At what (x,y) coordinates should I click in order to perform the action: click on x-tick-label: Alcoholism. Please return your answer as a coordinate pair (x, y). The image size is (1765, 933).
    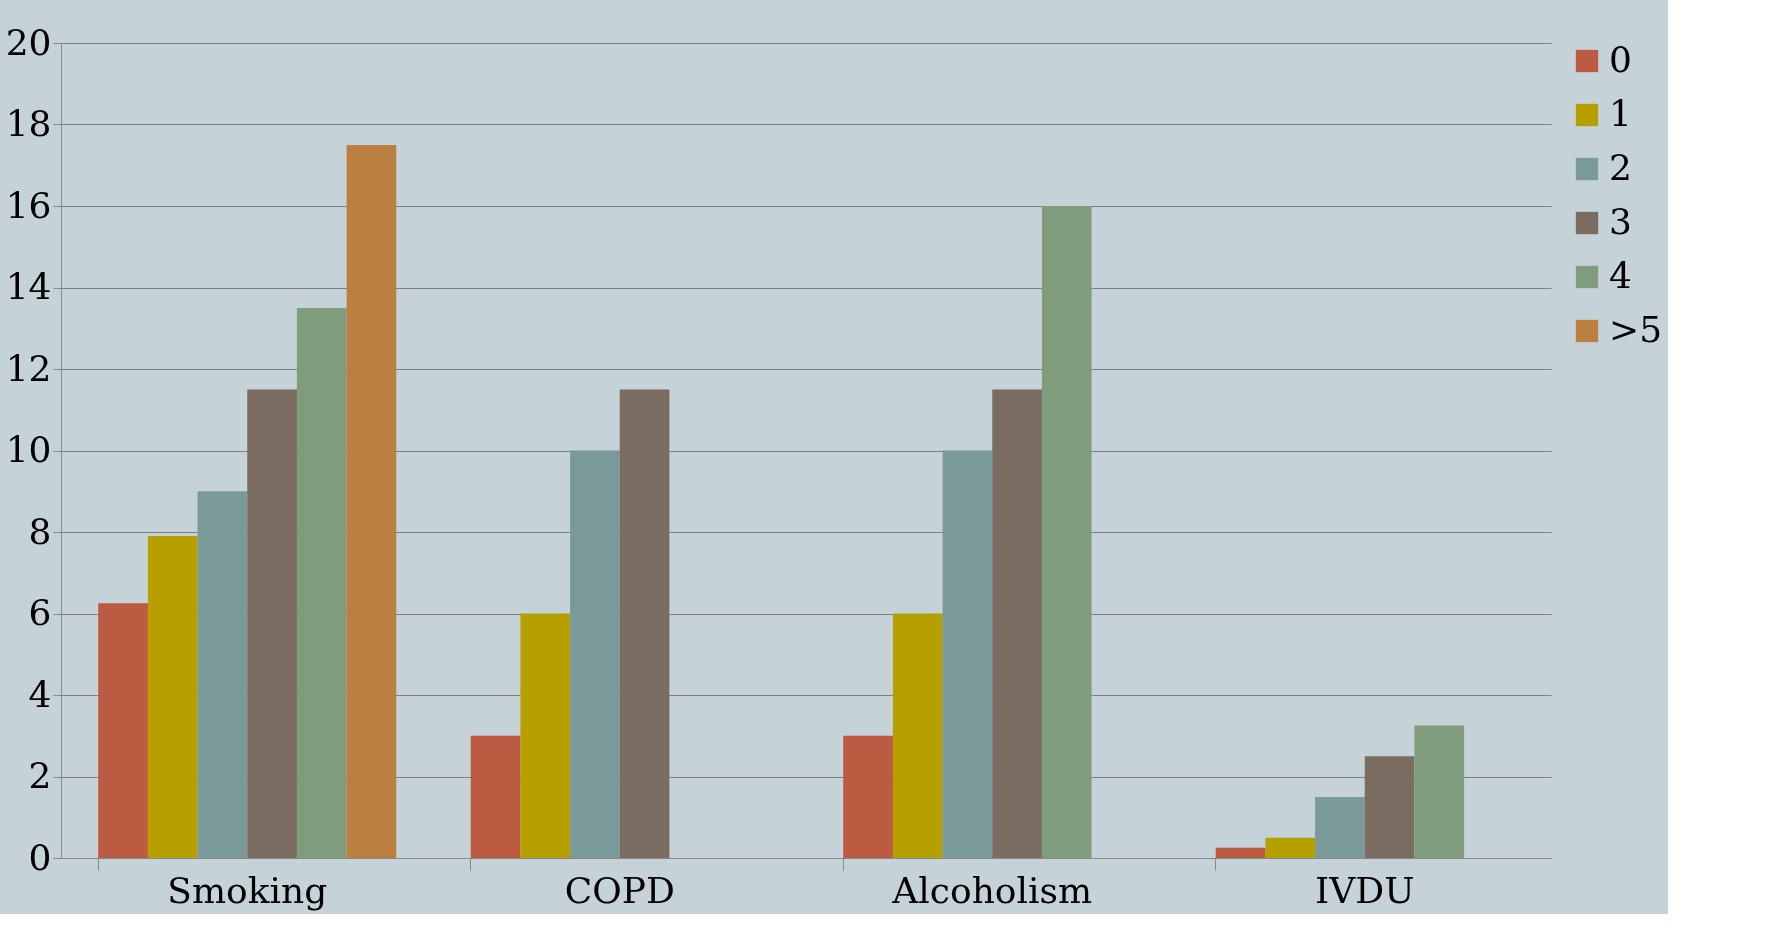
    Looking at the image, I should click on (992, 890).